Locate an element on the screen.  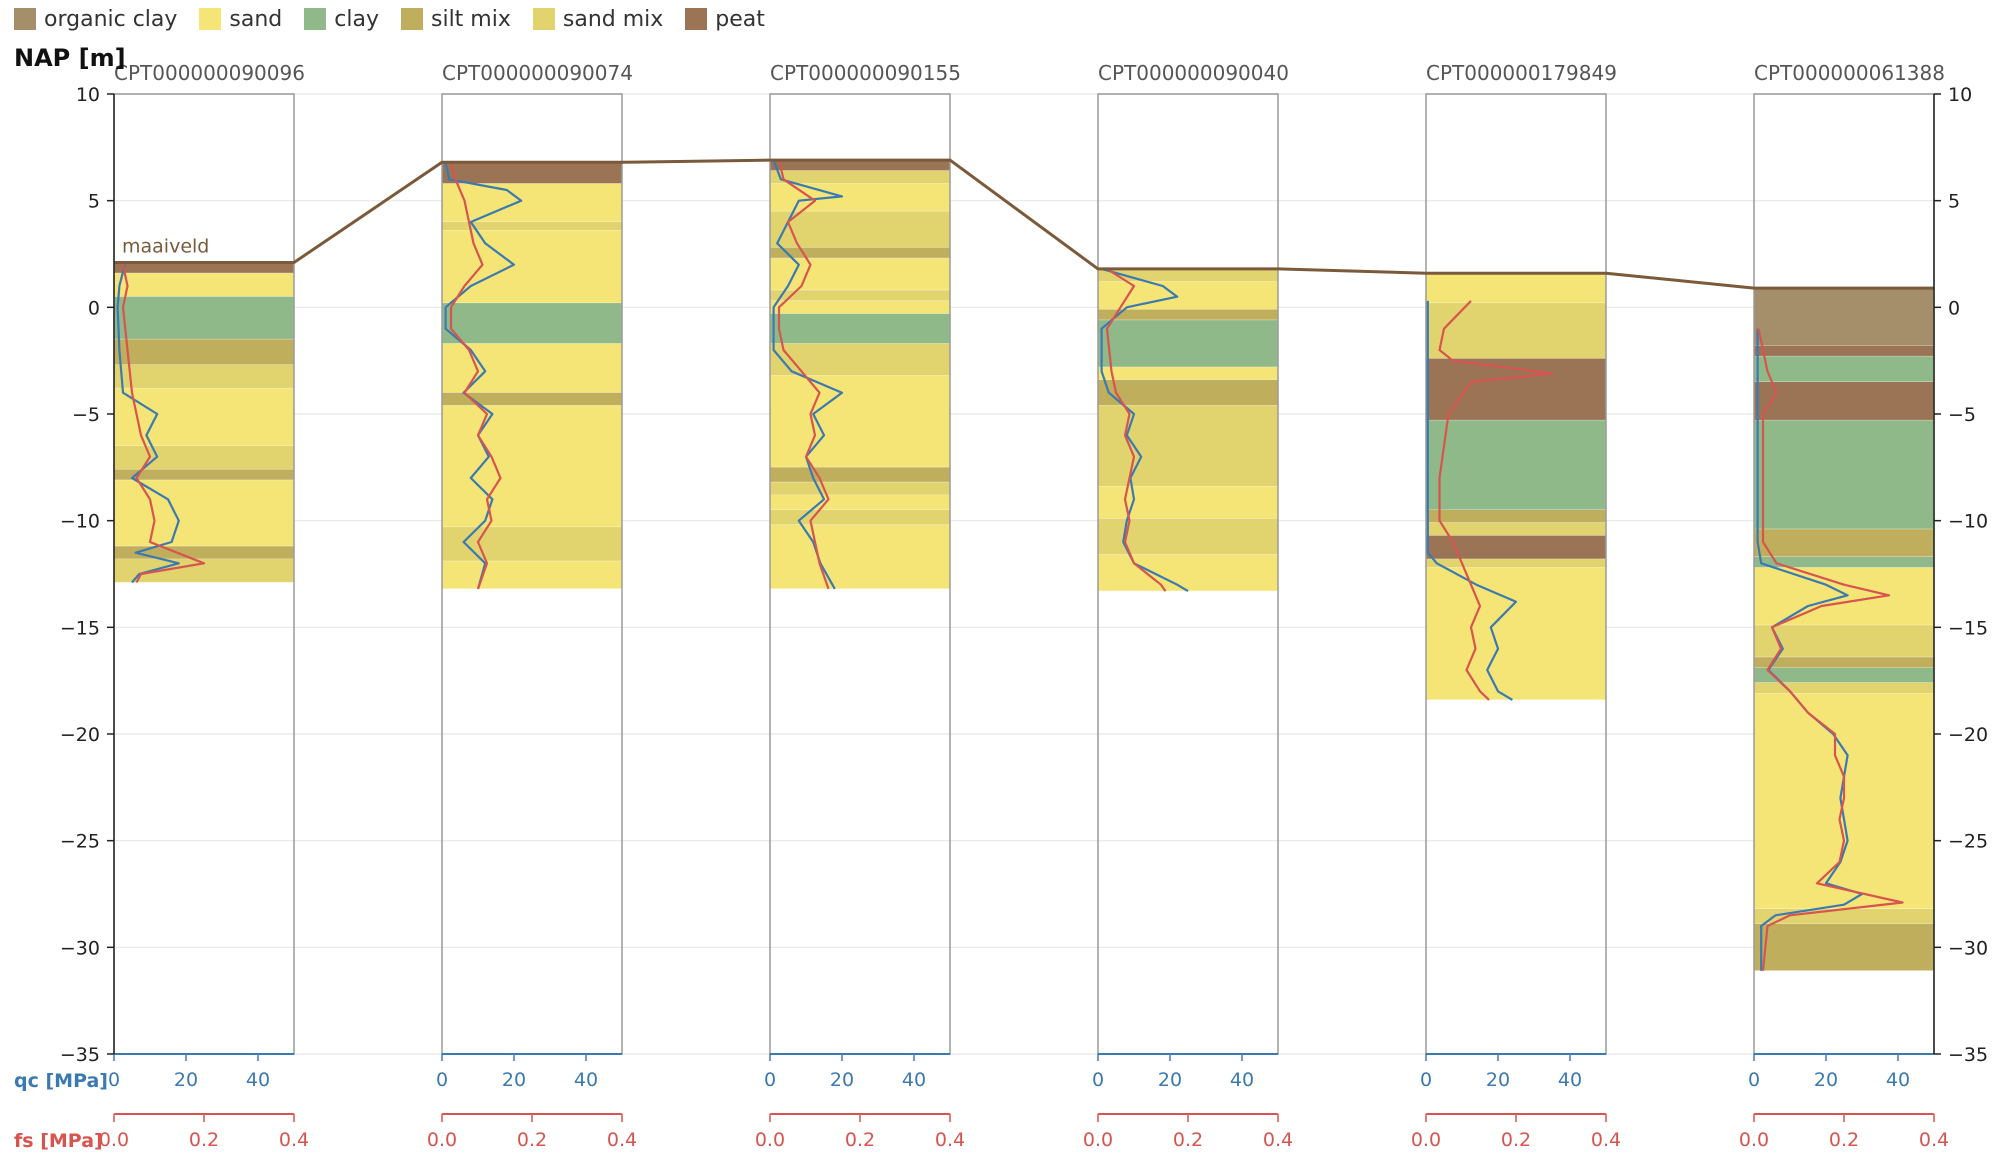
y-tick-label-left: −25 is located at coordinates (80, 842).